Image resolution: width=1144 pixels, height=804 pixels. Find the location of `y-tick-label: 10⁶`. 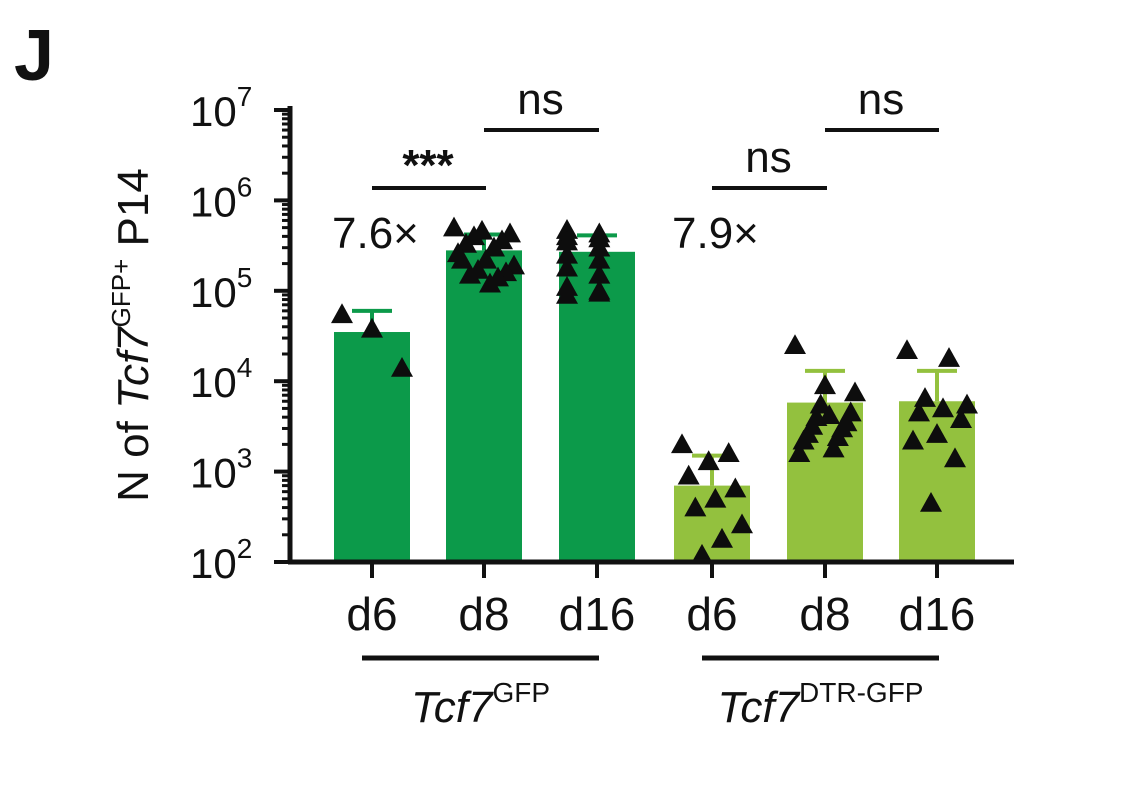

y-tick-label: 10⁶ is located at coordinates (221, 198).